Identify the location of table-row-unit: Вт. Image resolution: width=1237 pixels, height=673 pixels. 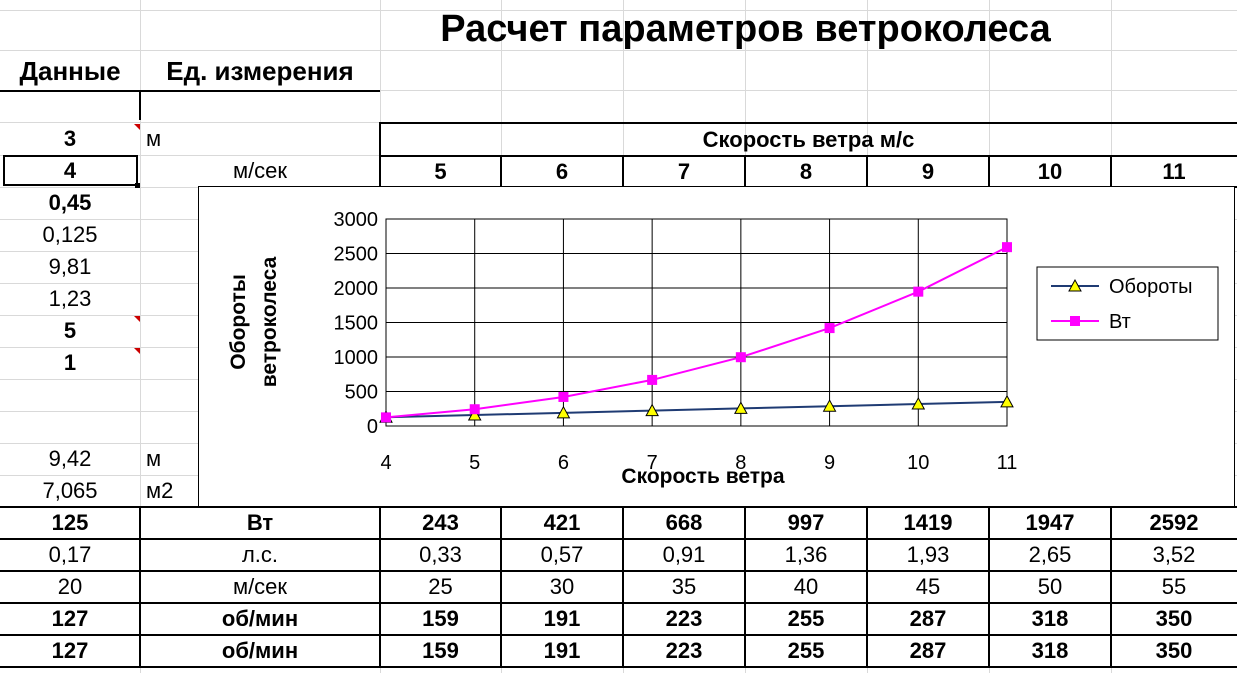
(260, 522).